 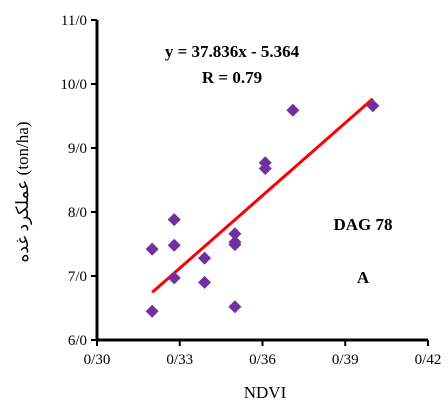 I want to click on panel-annotation: A, so click(x=363, y=277).